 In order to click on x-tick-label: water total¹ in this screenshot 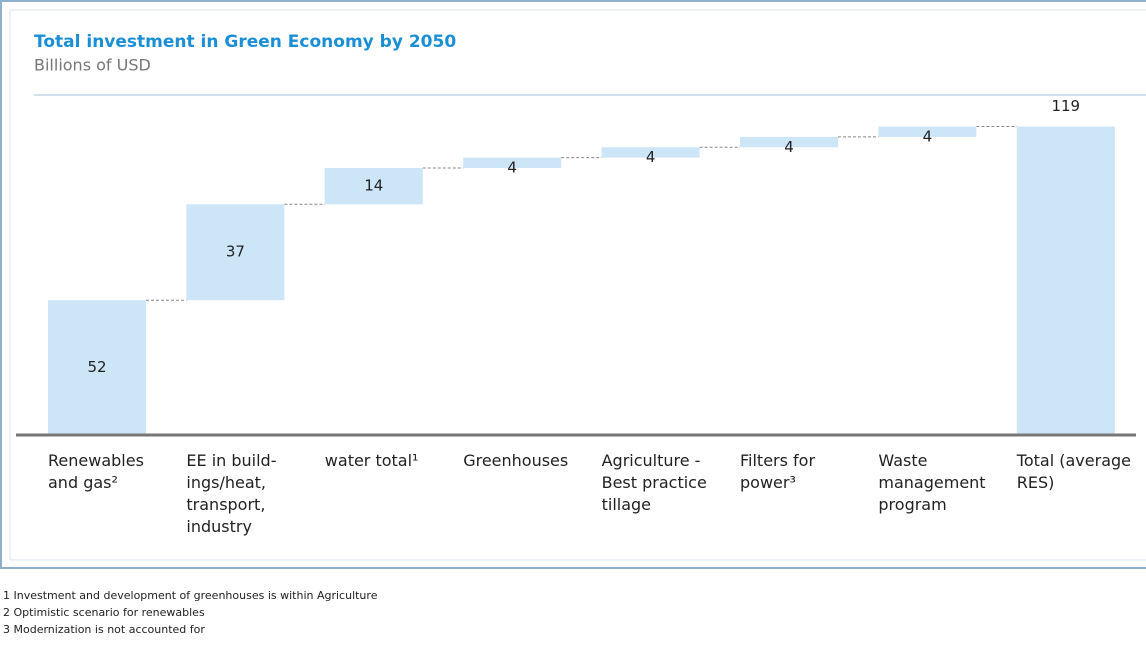, I will do `click(371, 460)`.